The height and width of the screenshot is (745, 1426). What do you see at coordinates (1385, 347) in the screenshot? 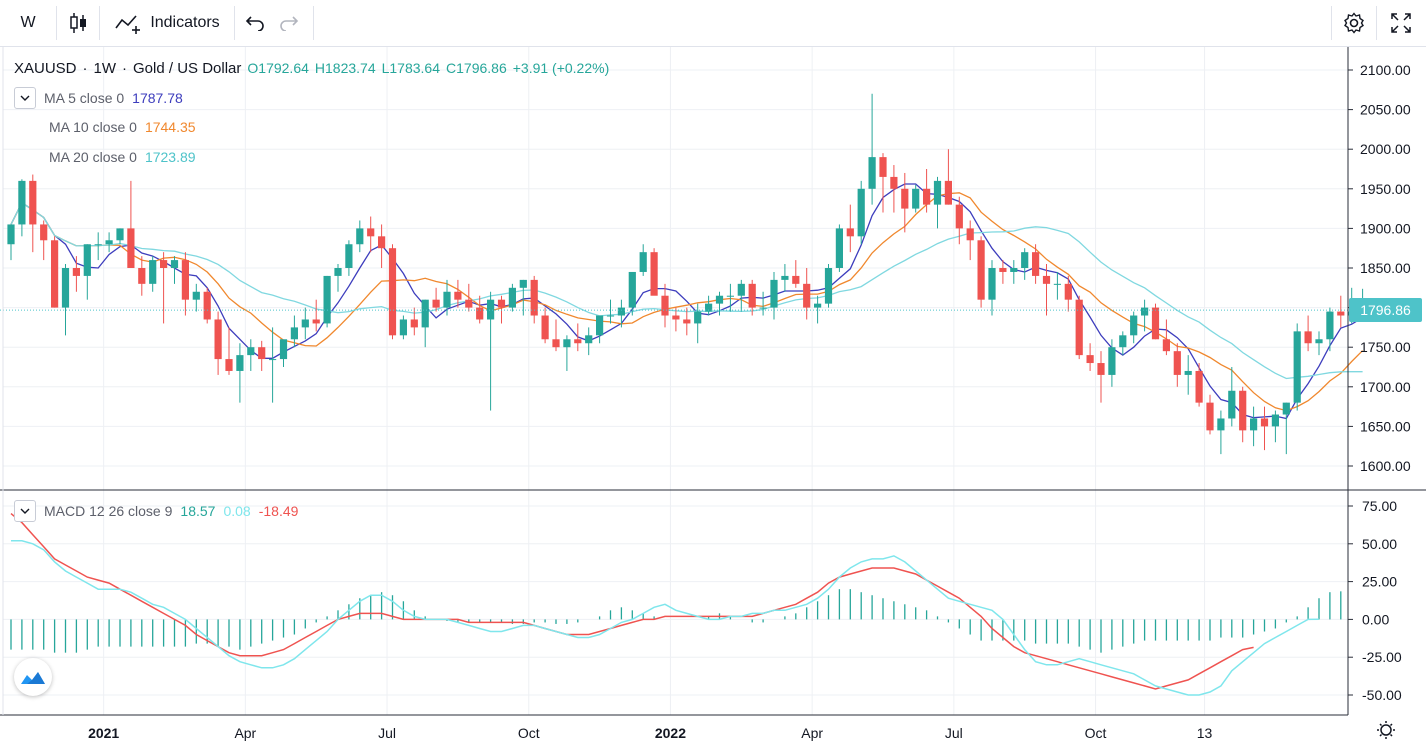
I see `price-axis-label: 1750.00` at bounding box center [1385, 347].